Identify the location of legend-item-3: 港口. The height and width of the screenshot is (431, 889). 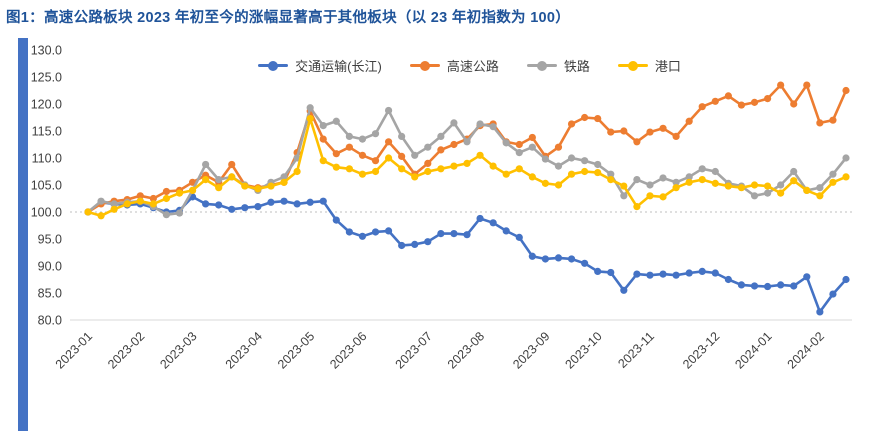
(649, 65).